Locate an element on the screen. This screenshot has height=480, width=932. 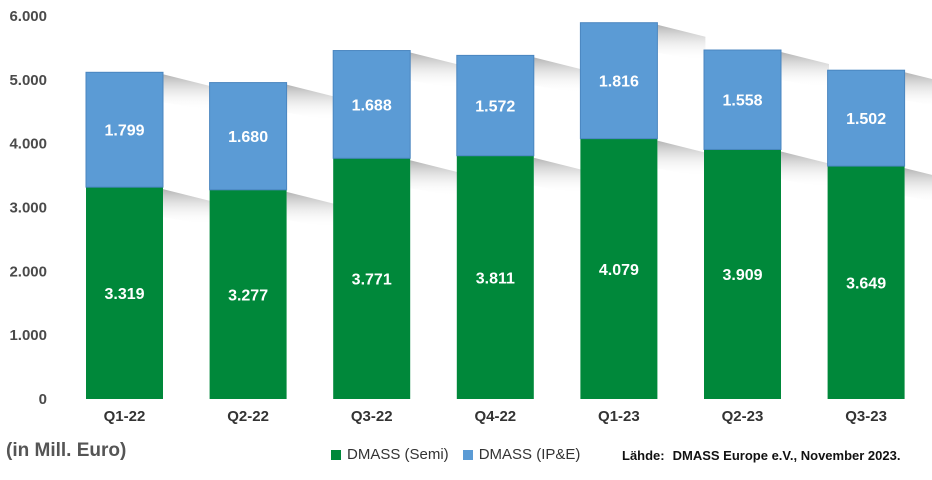
data-label: 3.319 is located at coordinates (124, 294).